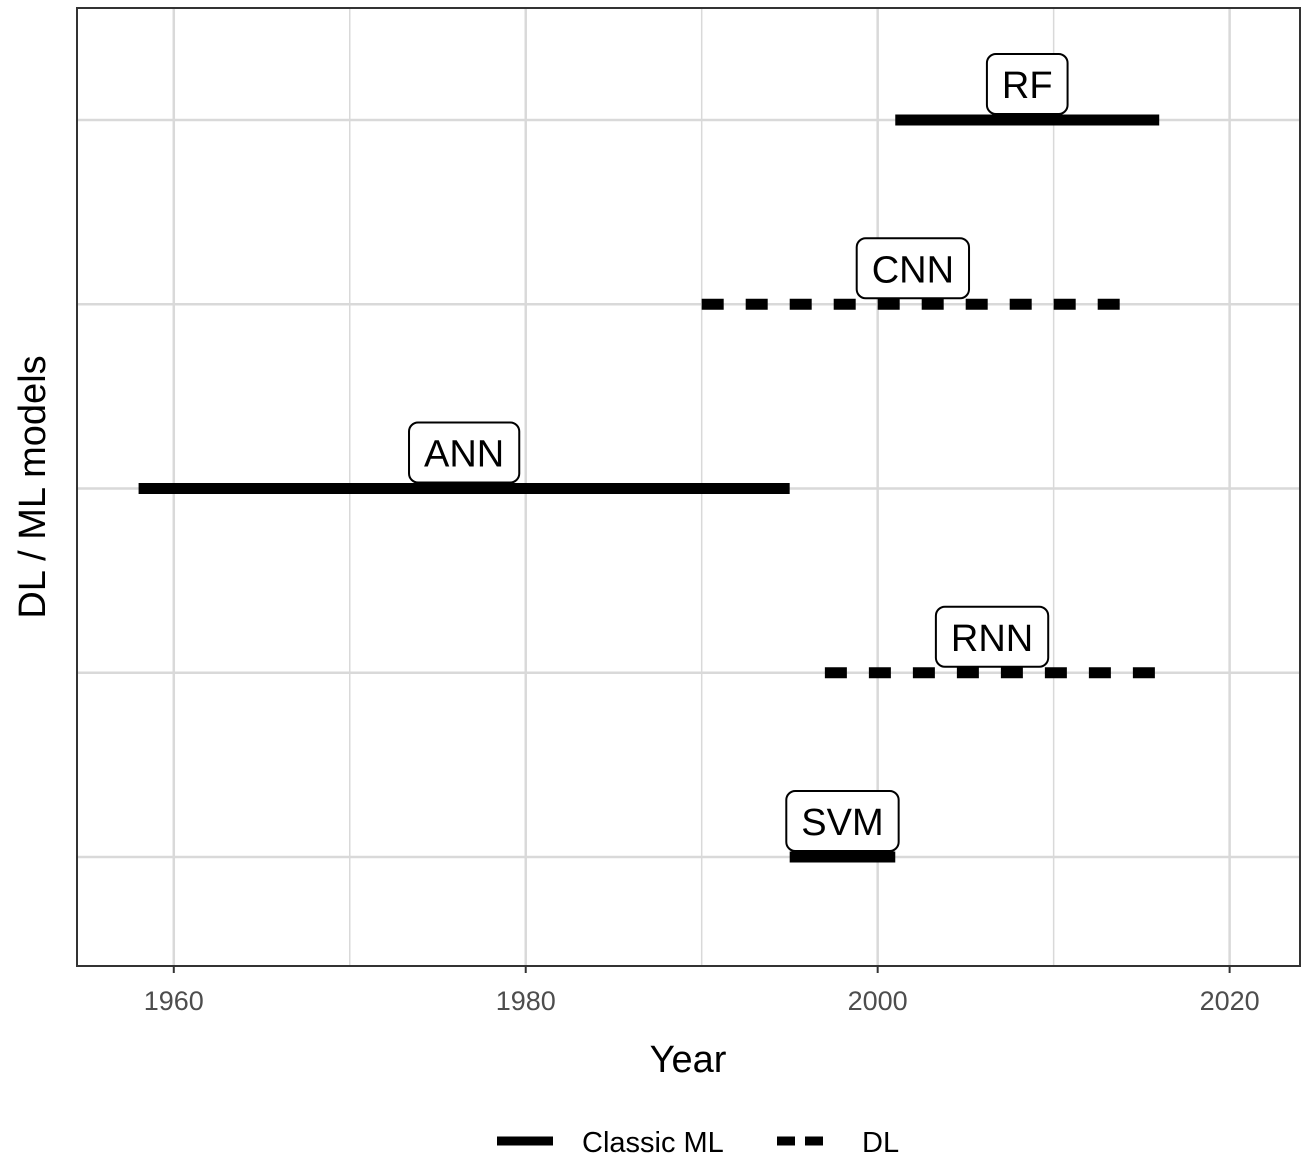 This screenshot has width=1303, height=1159. I want to click on label-text: ANN, so click(464, 455).